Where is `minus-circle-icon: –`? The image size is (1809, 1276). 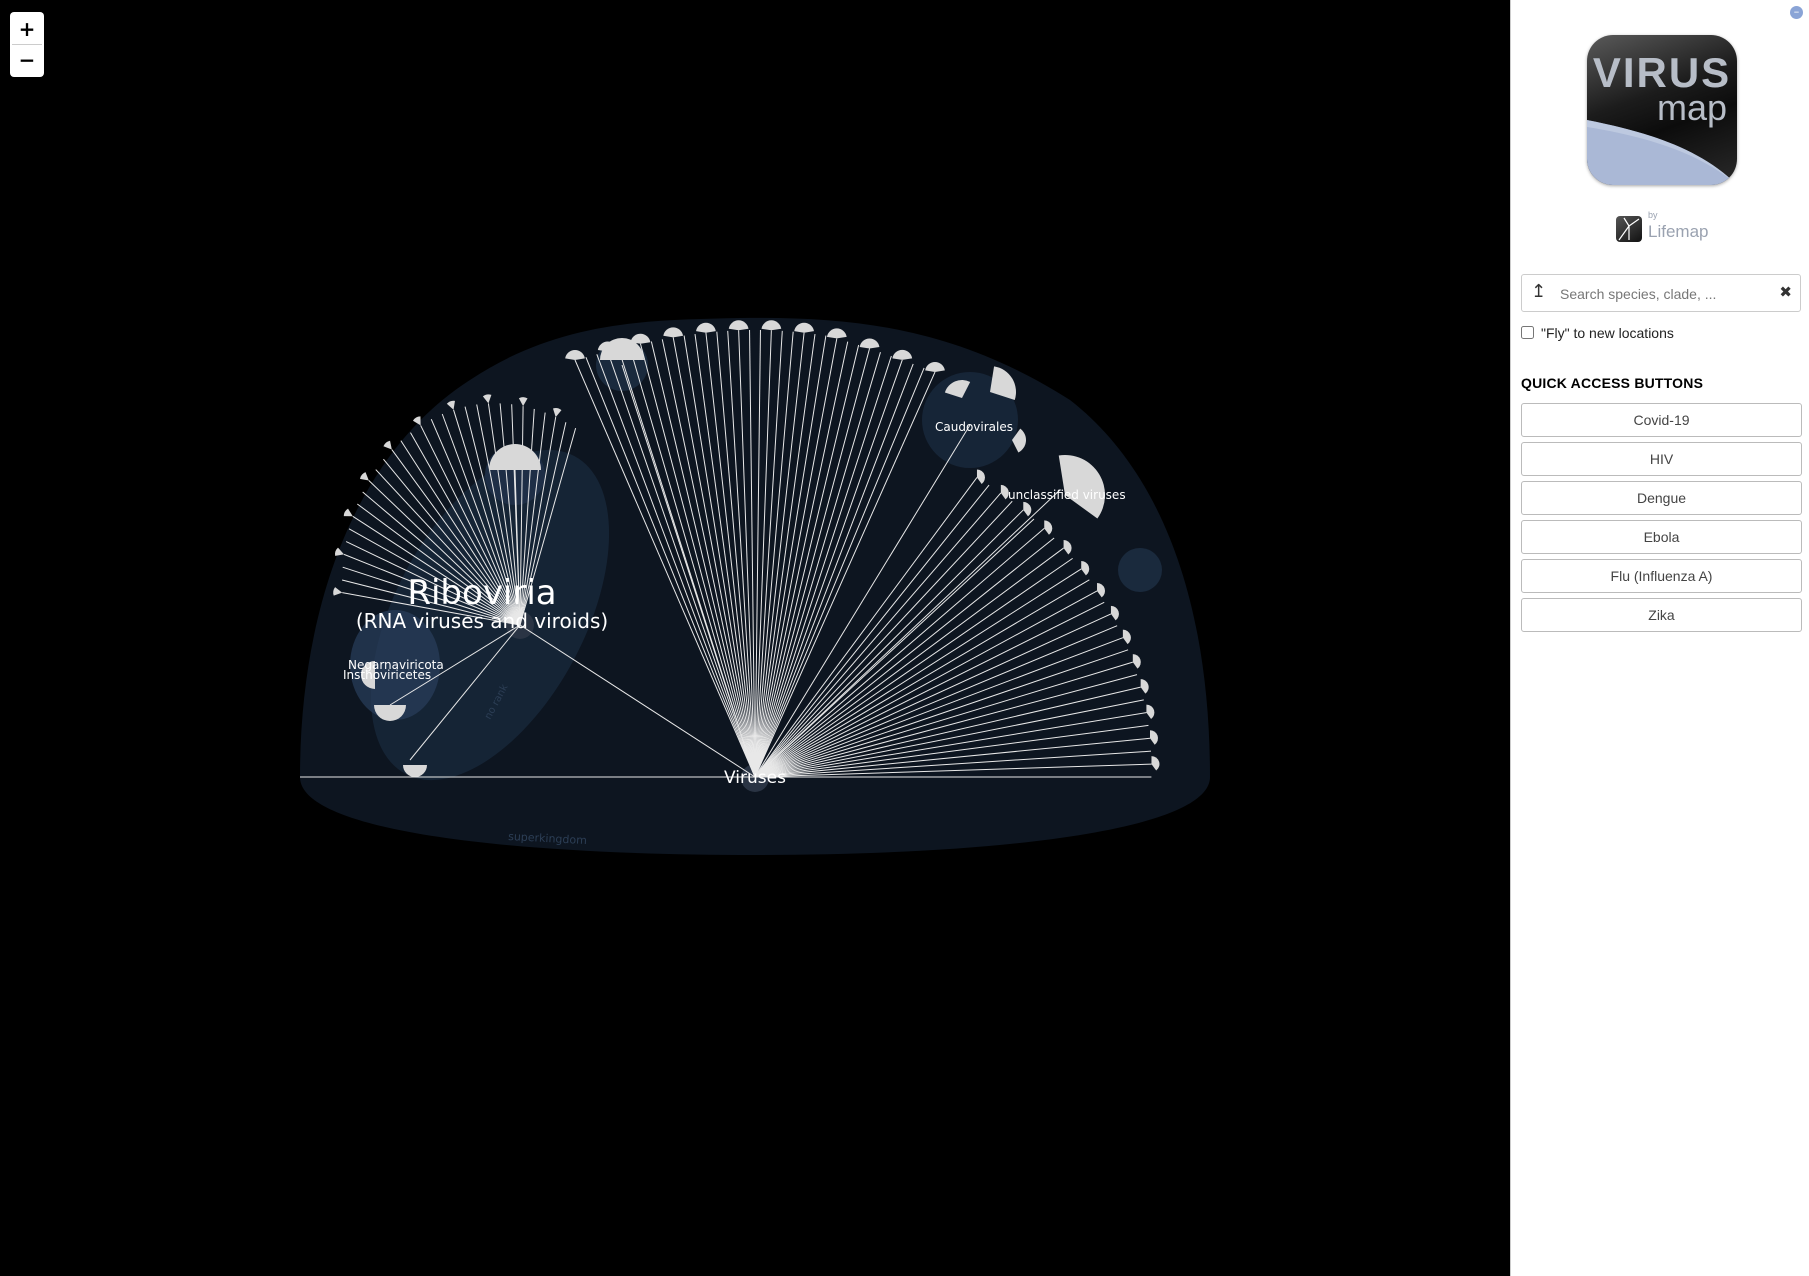
minus-circle-icon: – is located at coordinates (1796, 12).